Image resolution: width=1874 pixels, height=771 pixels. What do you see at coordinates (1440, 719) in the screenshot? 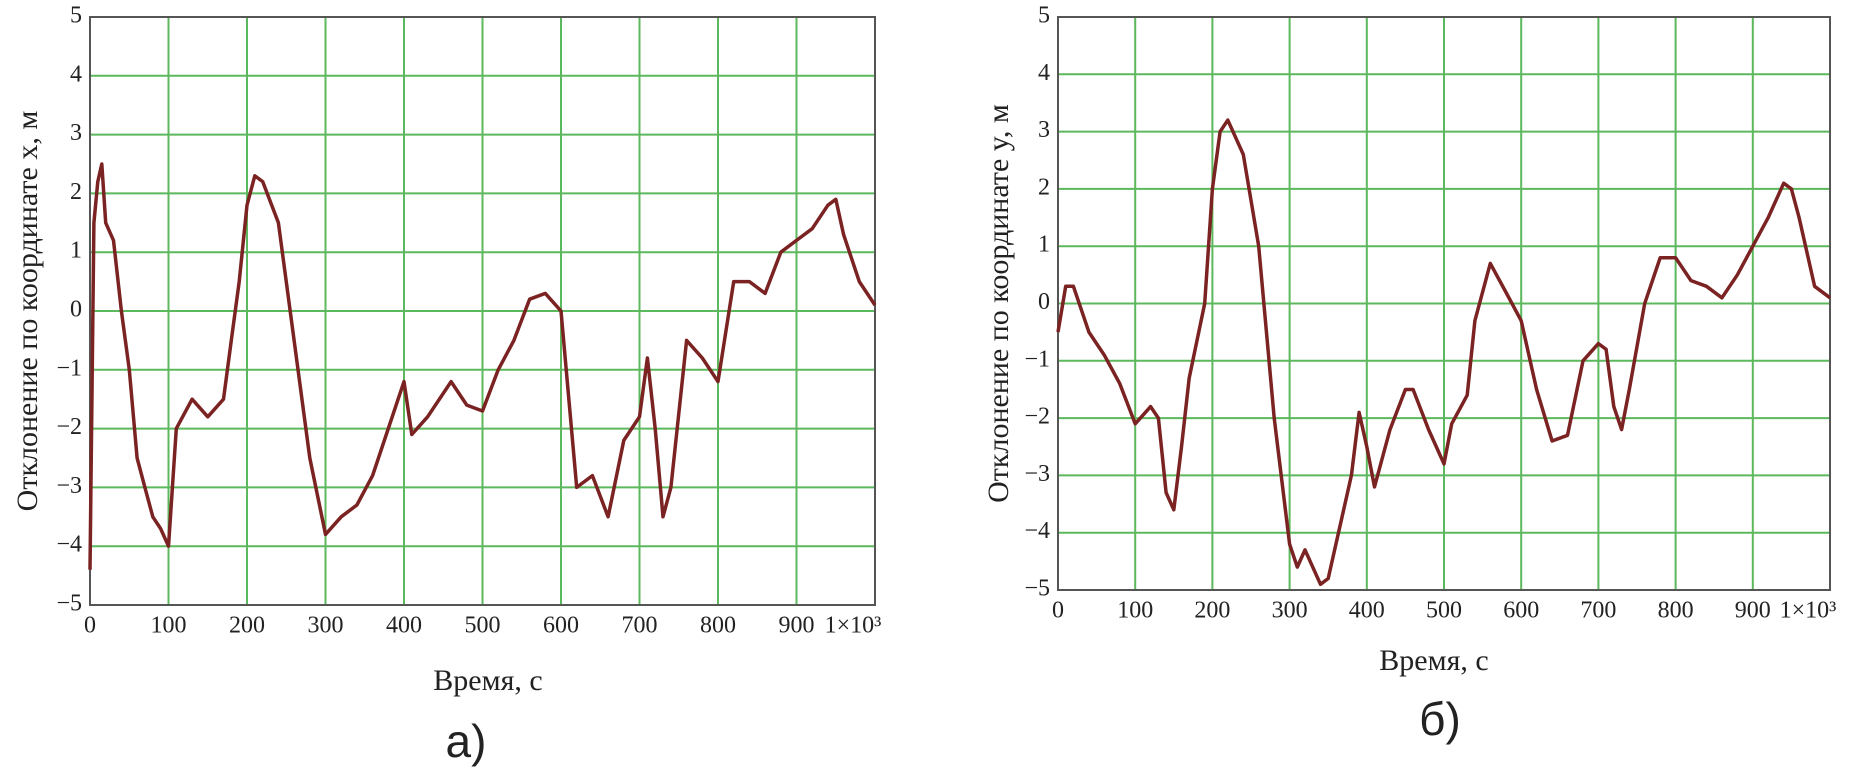
I see `caption: б)` at bounding box center [1440, 719].